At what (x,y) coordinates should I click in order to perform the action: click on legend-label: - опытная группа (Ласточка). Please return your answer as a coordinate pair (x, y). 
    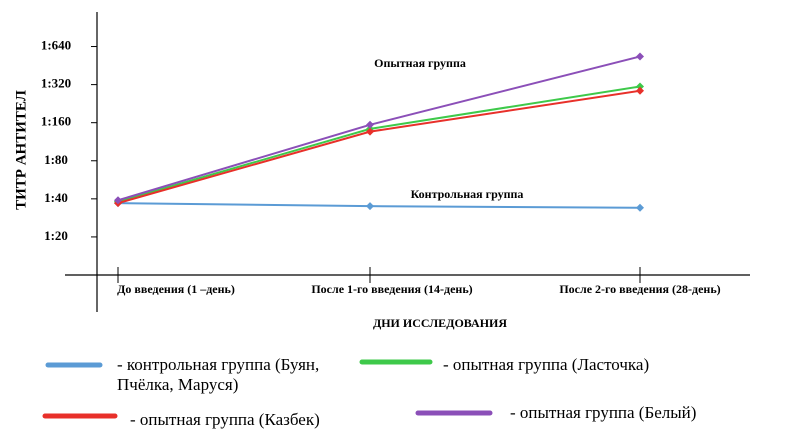
    Looking at the image, I should click on (546, 364).